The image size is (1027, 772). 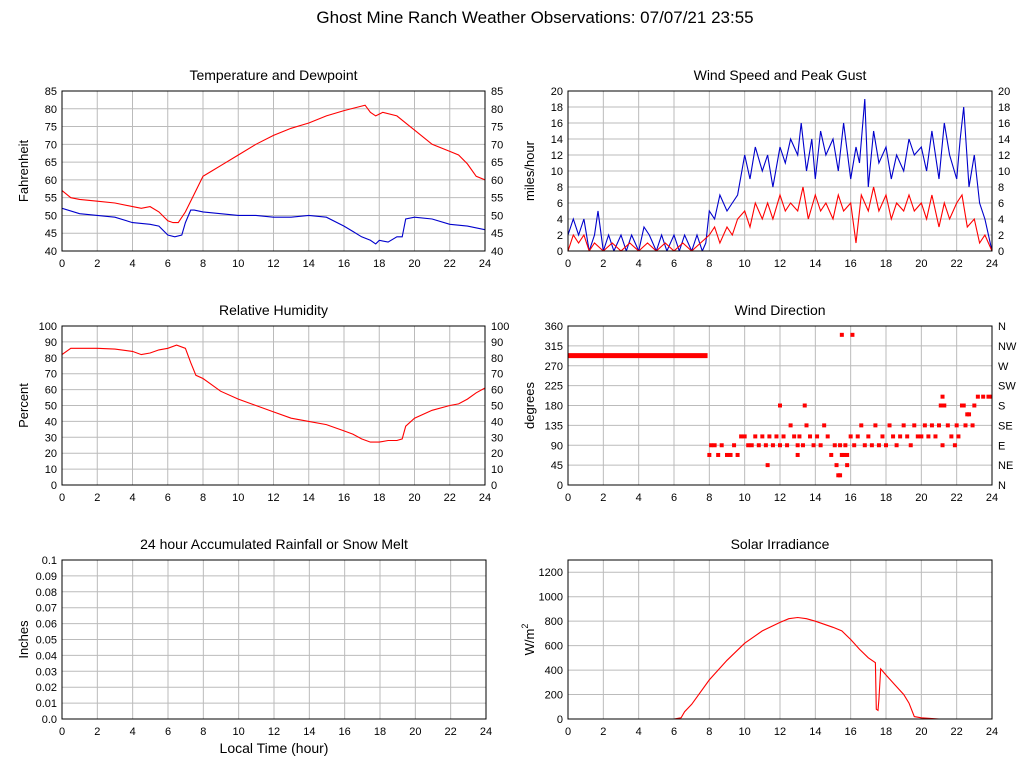 I want to click on y-right-tick-label: 30, so click(x=497, y=438).